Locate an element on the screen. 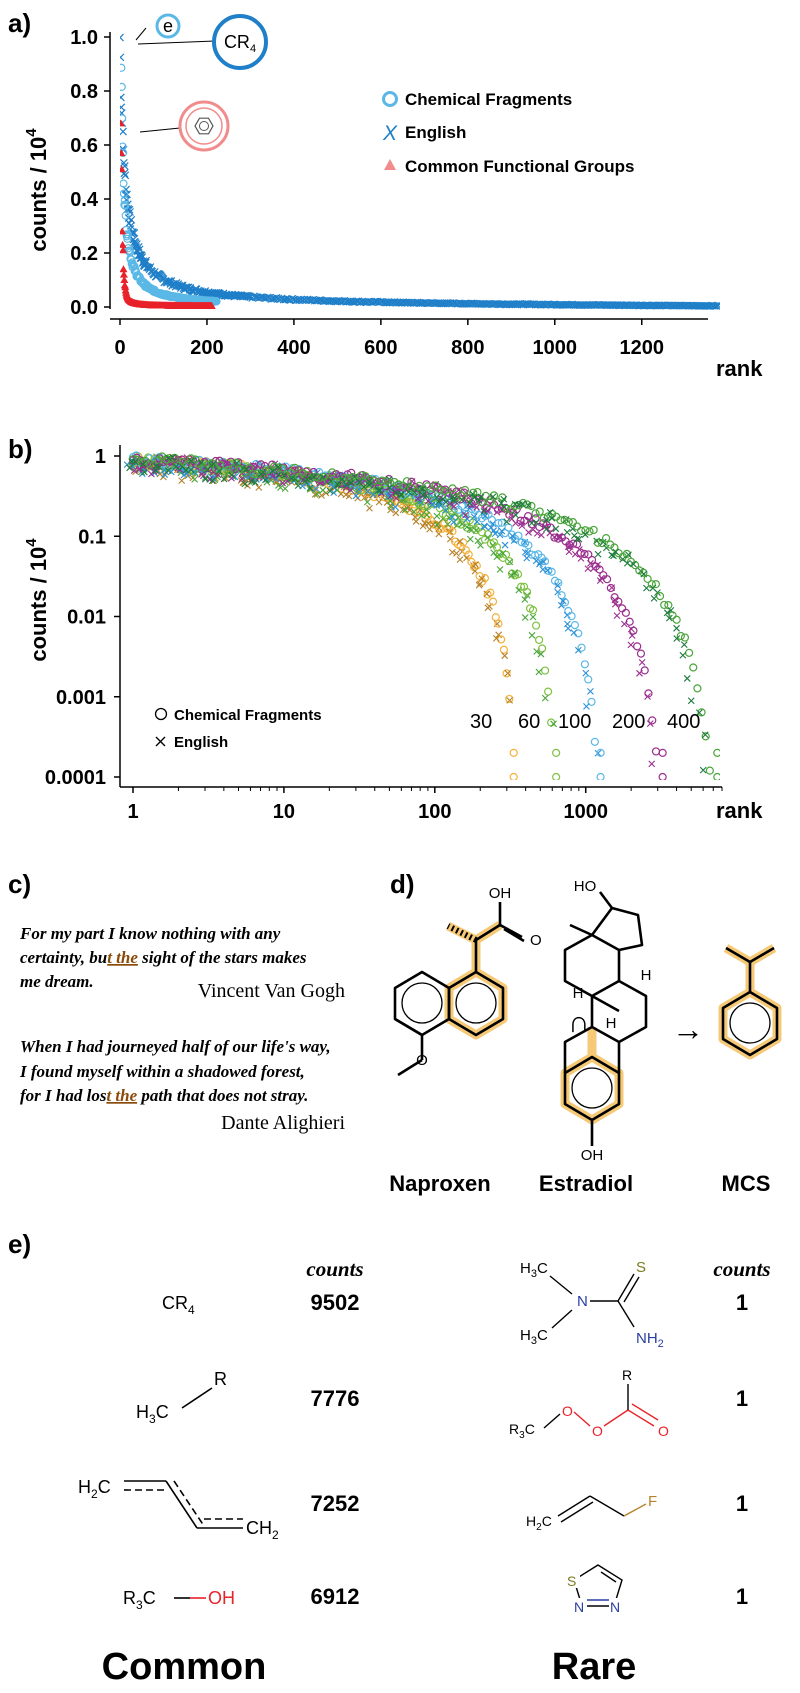  series-label-60: 60 is located at coordinates (529, 722).